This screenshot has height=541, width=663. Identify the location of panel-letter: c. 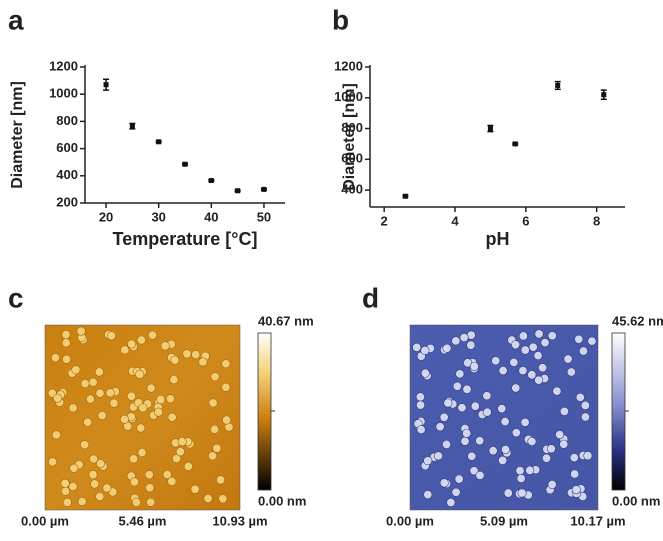
(16, 297).